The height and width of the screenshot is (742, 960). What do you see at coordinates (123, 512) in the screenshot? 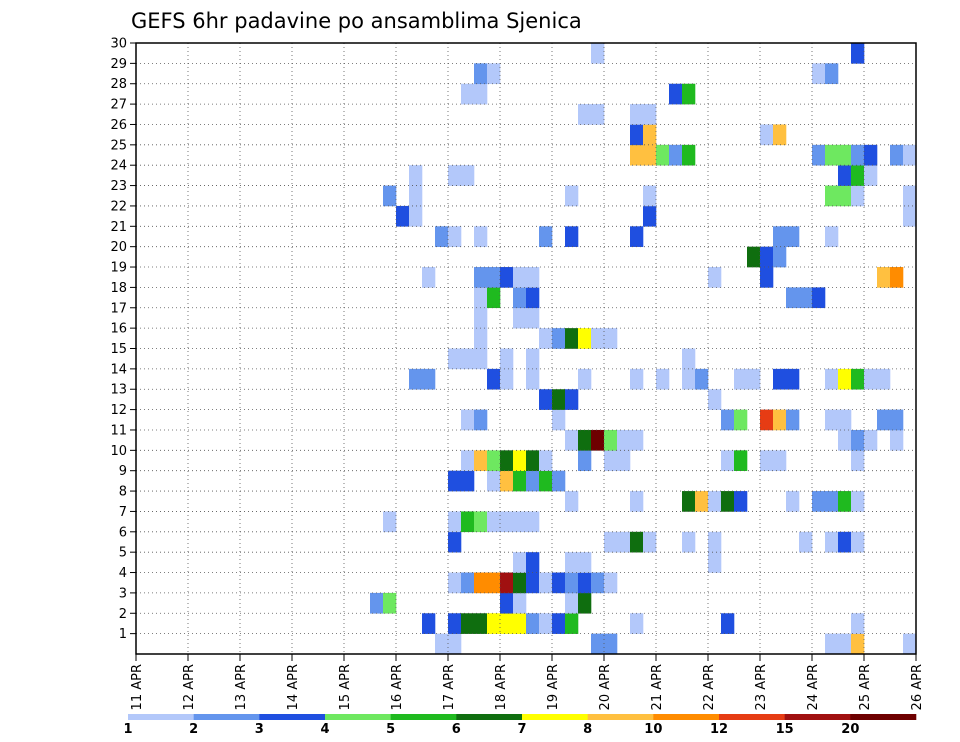
I see `y-tick-label: 7` at bounding box center [123, 512].